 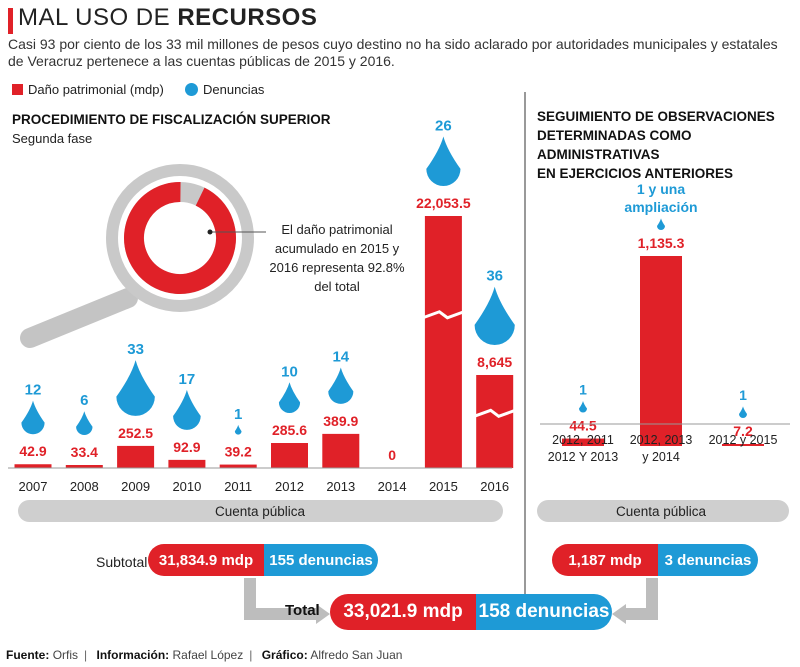 What do you see at coordinates (661, 457) in the screenshot?
I see `right-x-tick-1-1: y 2014` at bounding box center [661, 457].